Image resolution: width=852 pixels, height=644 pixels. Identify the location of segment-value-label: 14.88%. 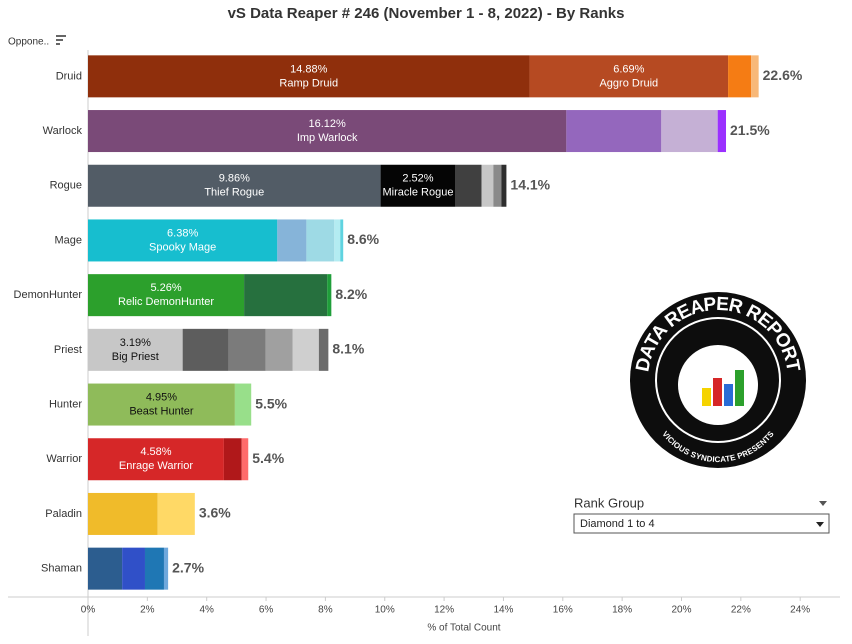
(309, 69).